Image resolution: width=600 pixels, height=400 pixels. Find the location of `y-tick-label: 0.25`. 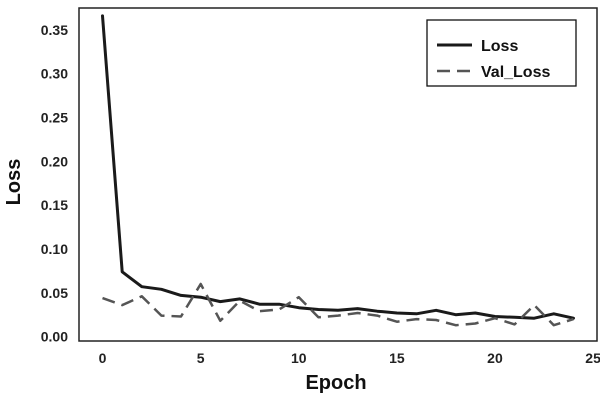

y-tick-label: 0.25 is located at coordinates (54, 118).